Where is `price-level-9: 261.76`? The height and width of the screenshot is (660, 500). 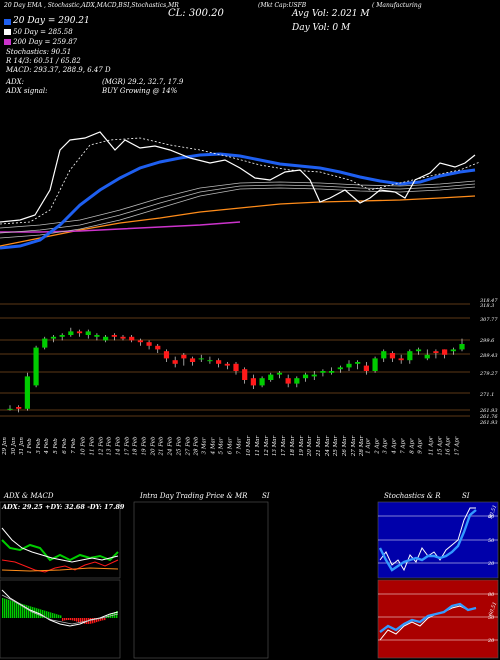
price-level-9: 261.76 is located at coordinates (489, 417).